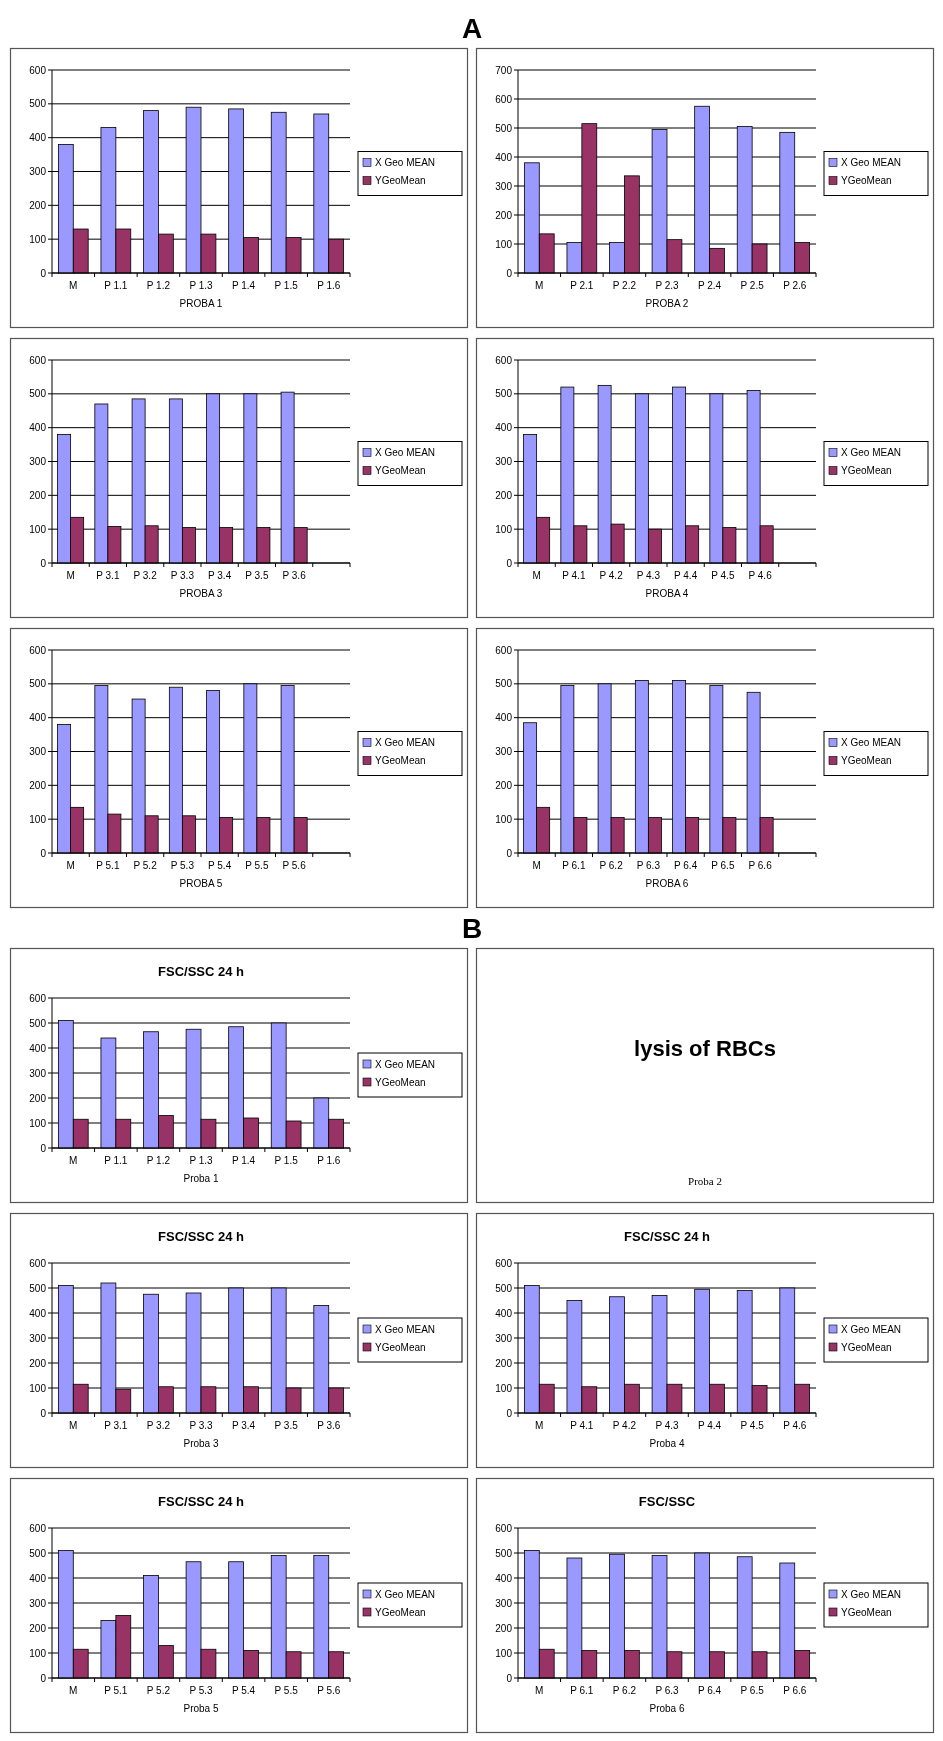 Image resolution: width=943 pixels, height=1741 pixels. What do you see at coordinates (294, 865) in the screenshot?
I see `x-tick-label: P 5.6` at bounding box center [294, 865].